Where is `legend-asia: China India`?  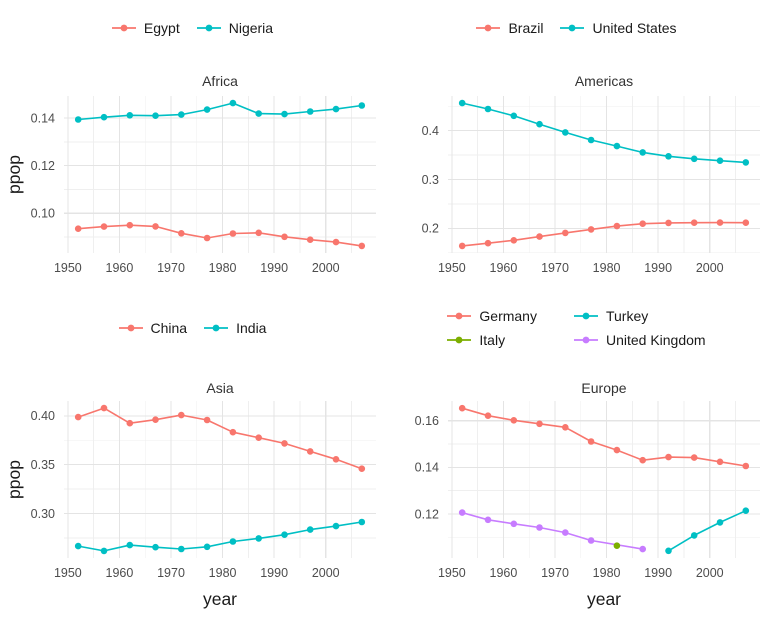
legend-asia: China India is located at coordinates (192, 328).